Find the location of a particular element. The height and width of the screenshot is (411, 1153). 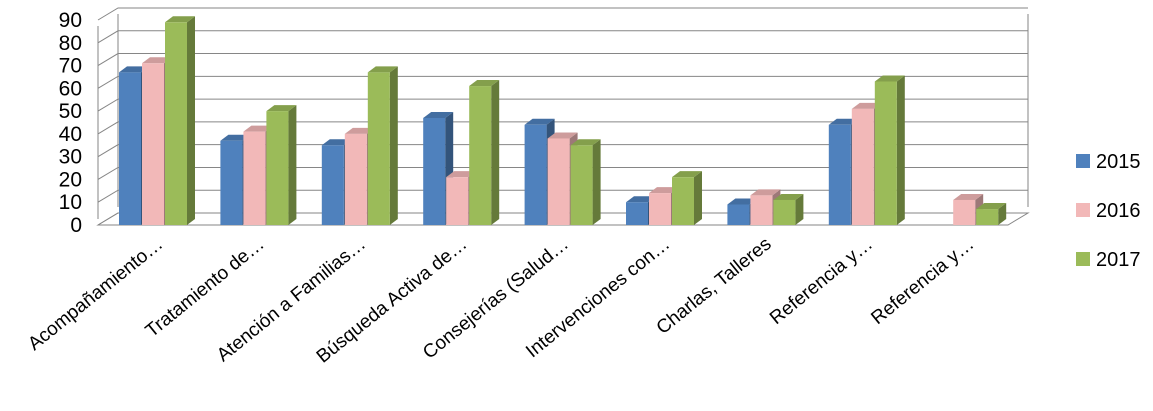

legend-item: 2016 is located at coordinates (1108, 211).